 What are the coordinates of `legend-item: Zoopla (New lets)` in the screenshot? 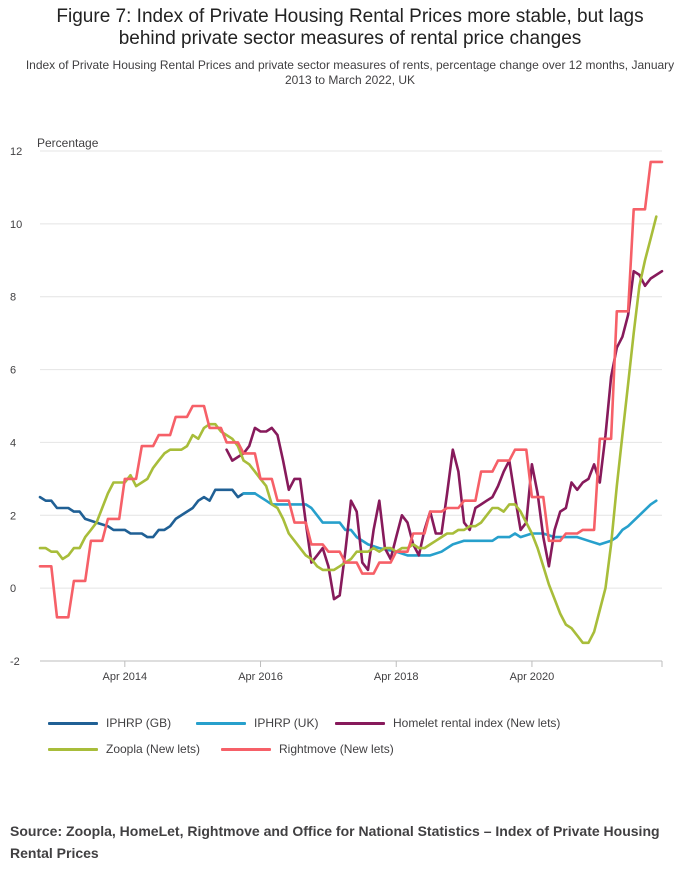 It's located at (124, 749).